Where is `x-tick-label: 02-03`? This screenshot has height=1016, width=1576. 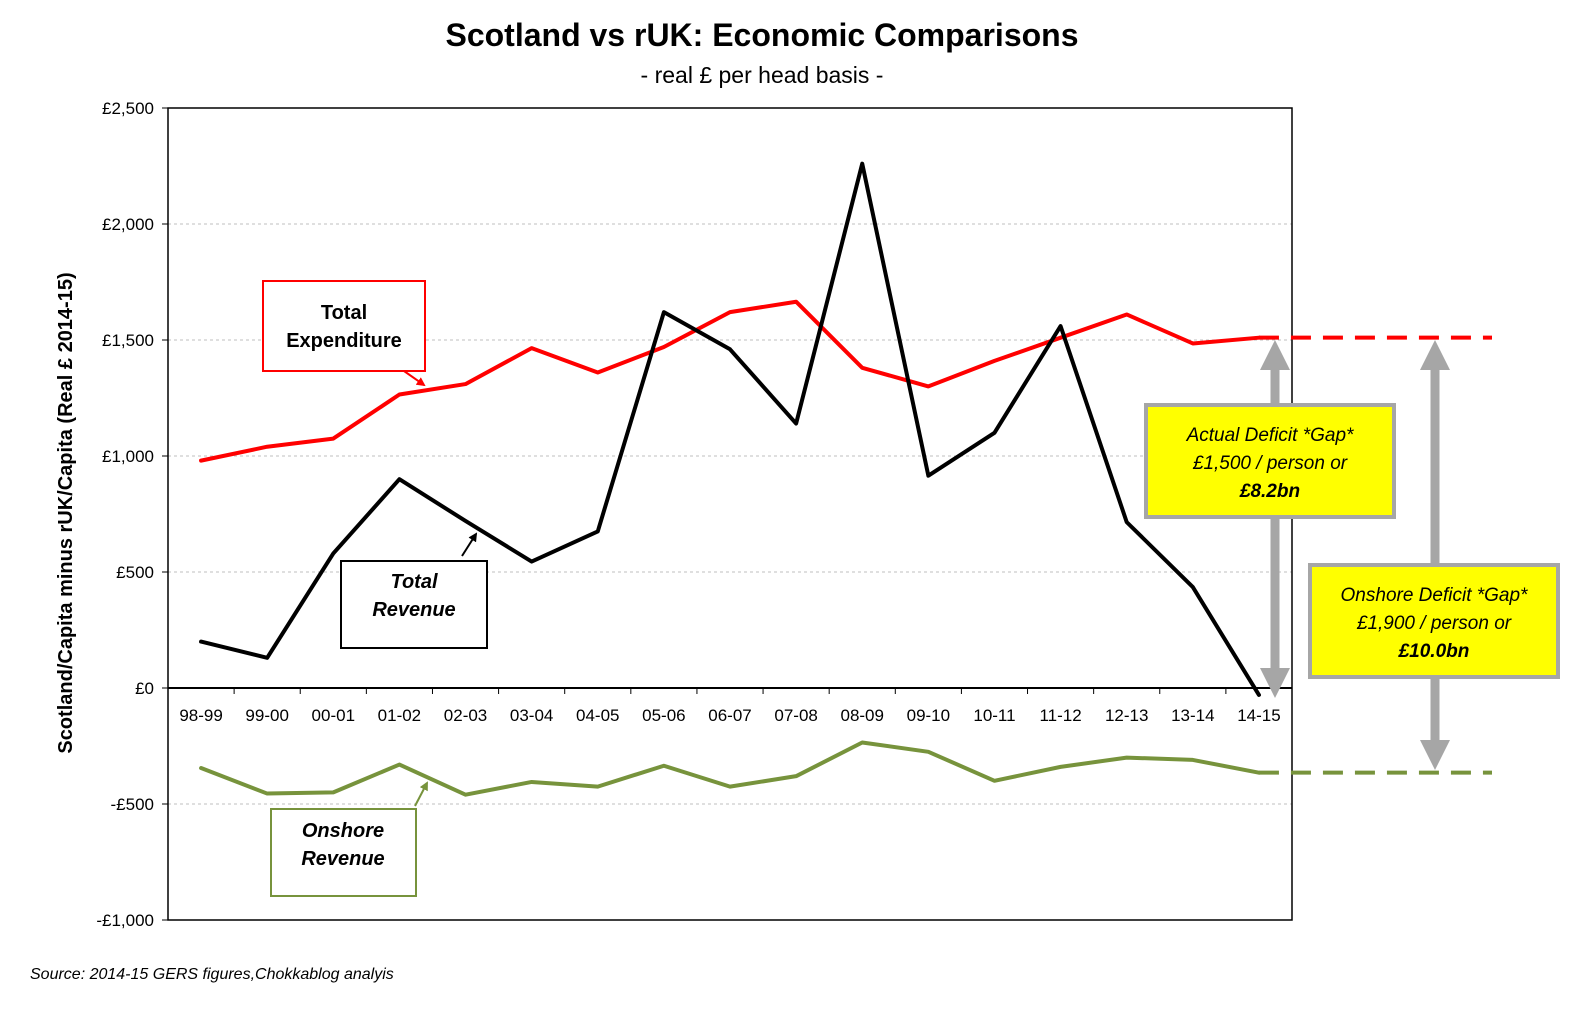
x-tick-label: 02-03 is located at coordinates (465, 715).